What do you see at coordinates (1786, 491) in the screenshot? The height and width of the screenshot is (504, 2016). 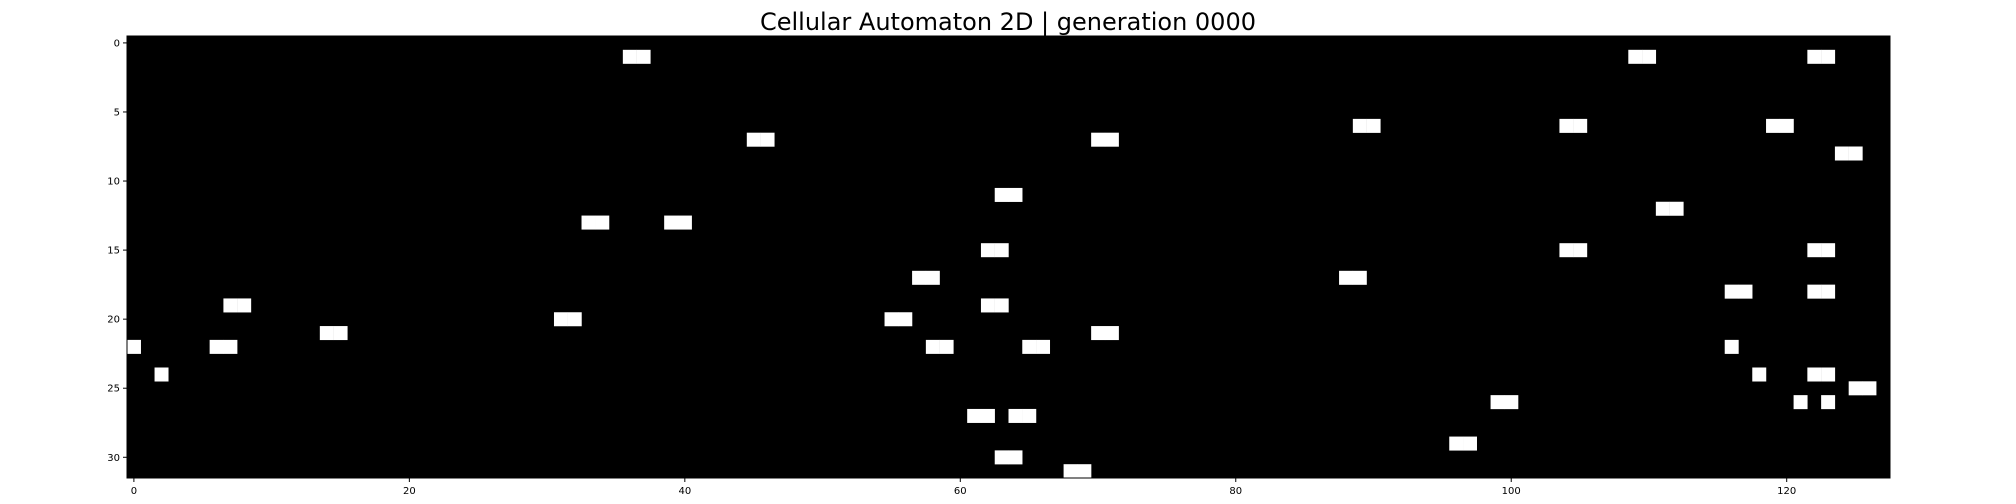 I see `x-tick-label: 120` at bounding box center [1786, 491].